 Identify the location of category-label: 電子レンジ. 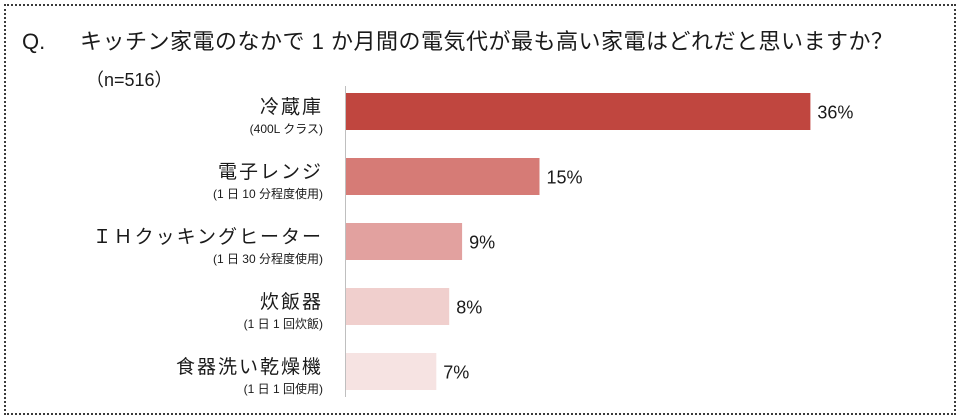
(270, 172).